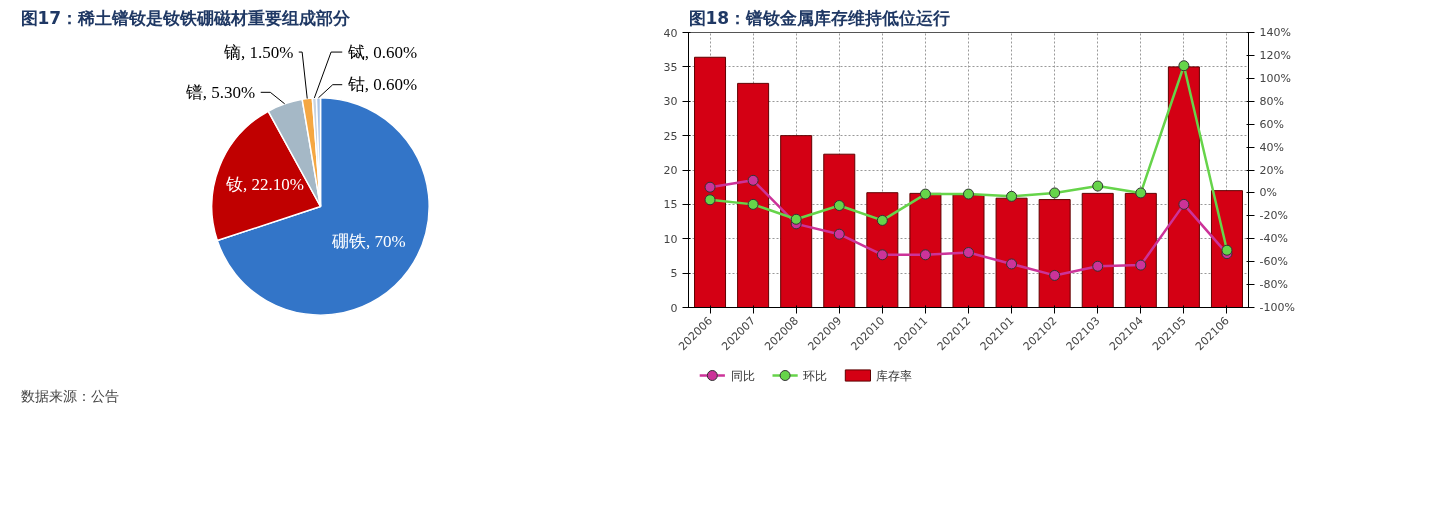  What do you see at coordinates (670, 33) in the screenshot?
I see `y-tick-label: 40` at bounding box center [670, 33].